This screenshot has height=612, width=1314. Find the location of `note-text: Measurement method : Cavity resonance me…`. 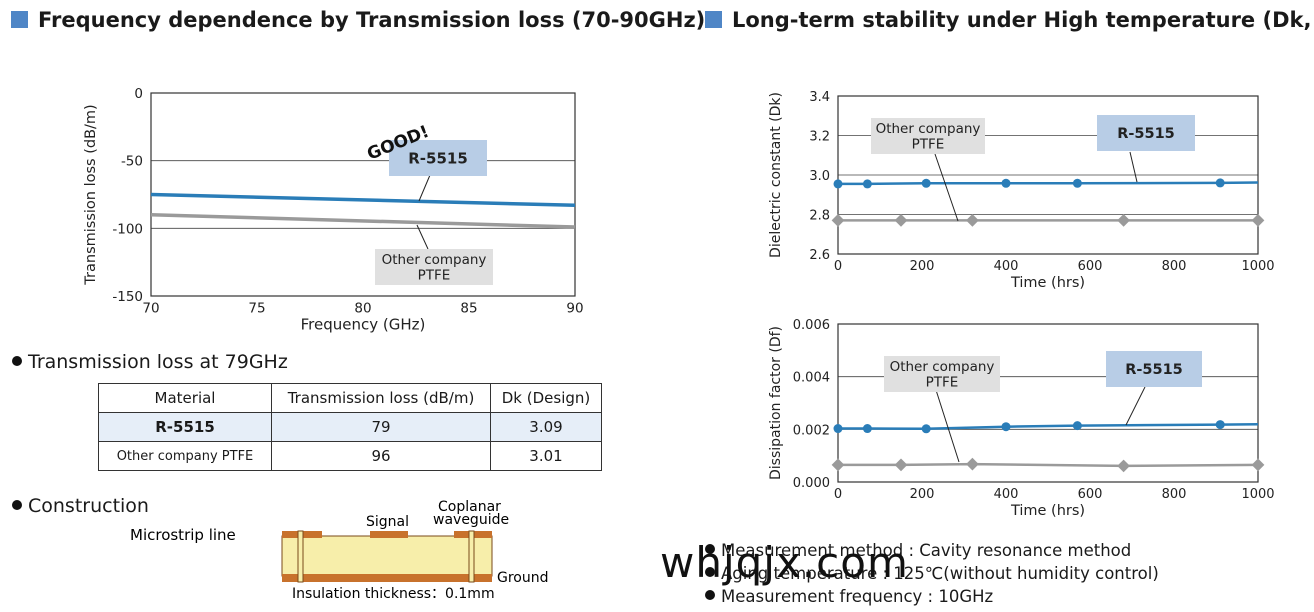

note-text: Measurement method : Cavity resonance me… is located at coordinates (926, 550).